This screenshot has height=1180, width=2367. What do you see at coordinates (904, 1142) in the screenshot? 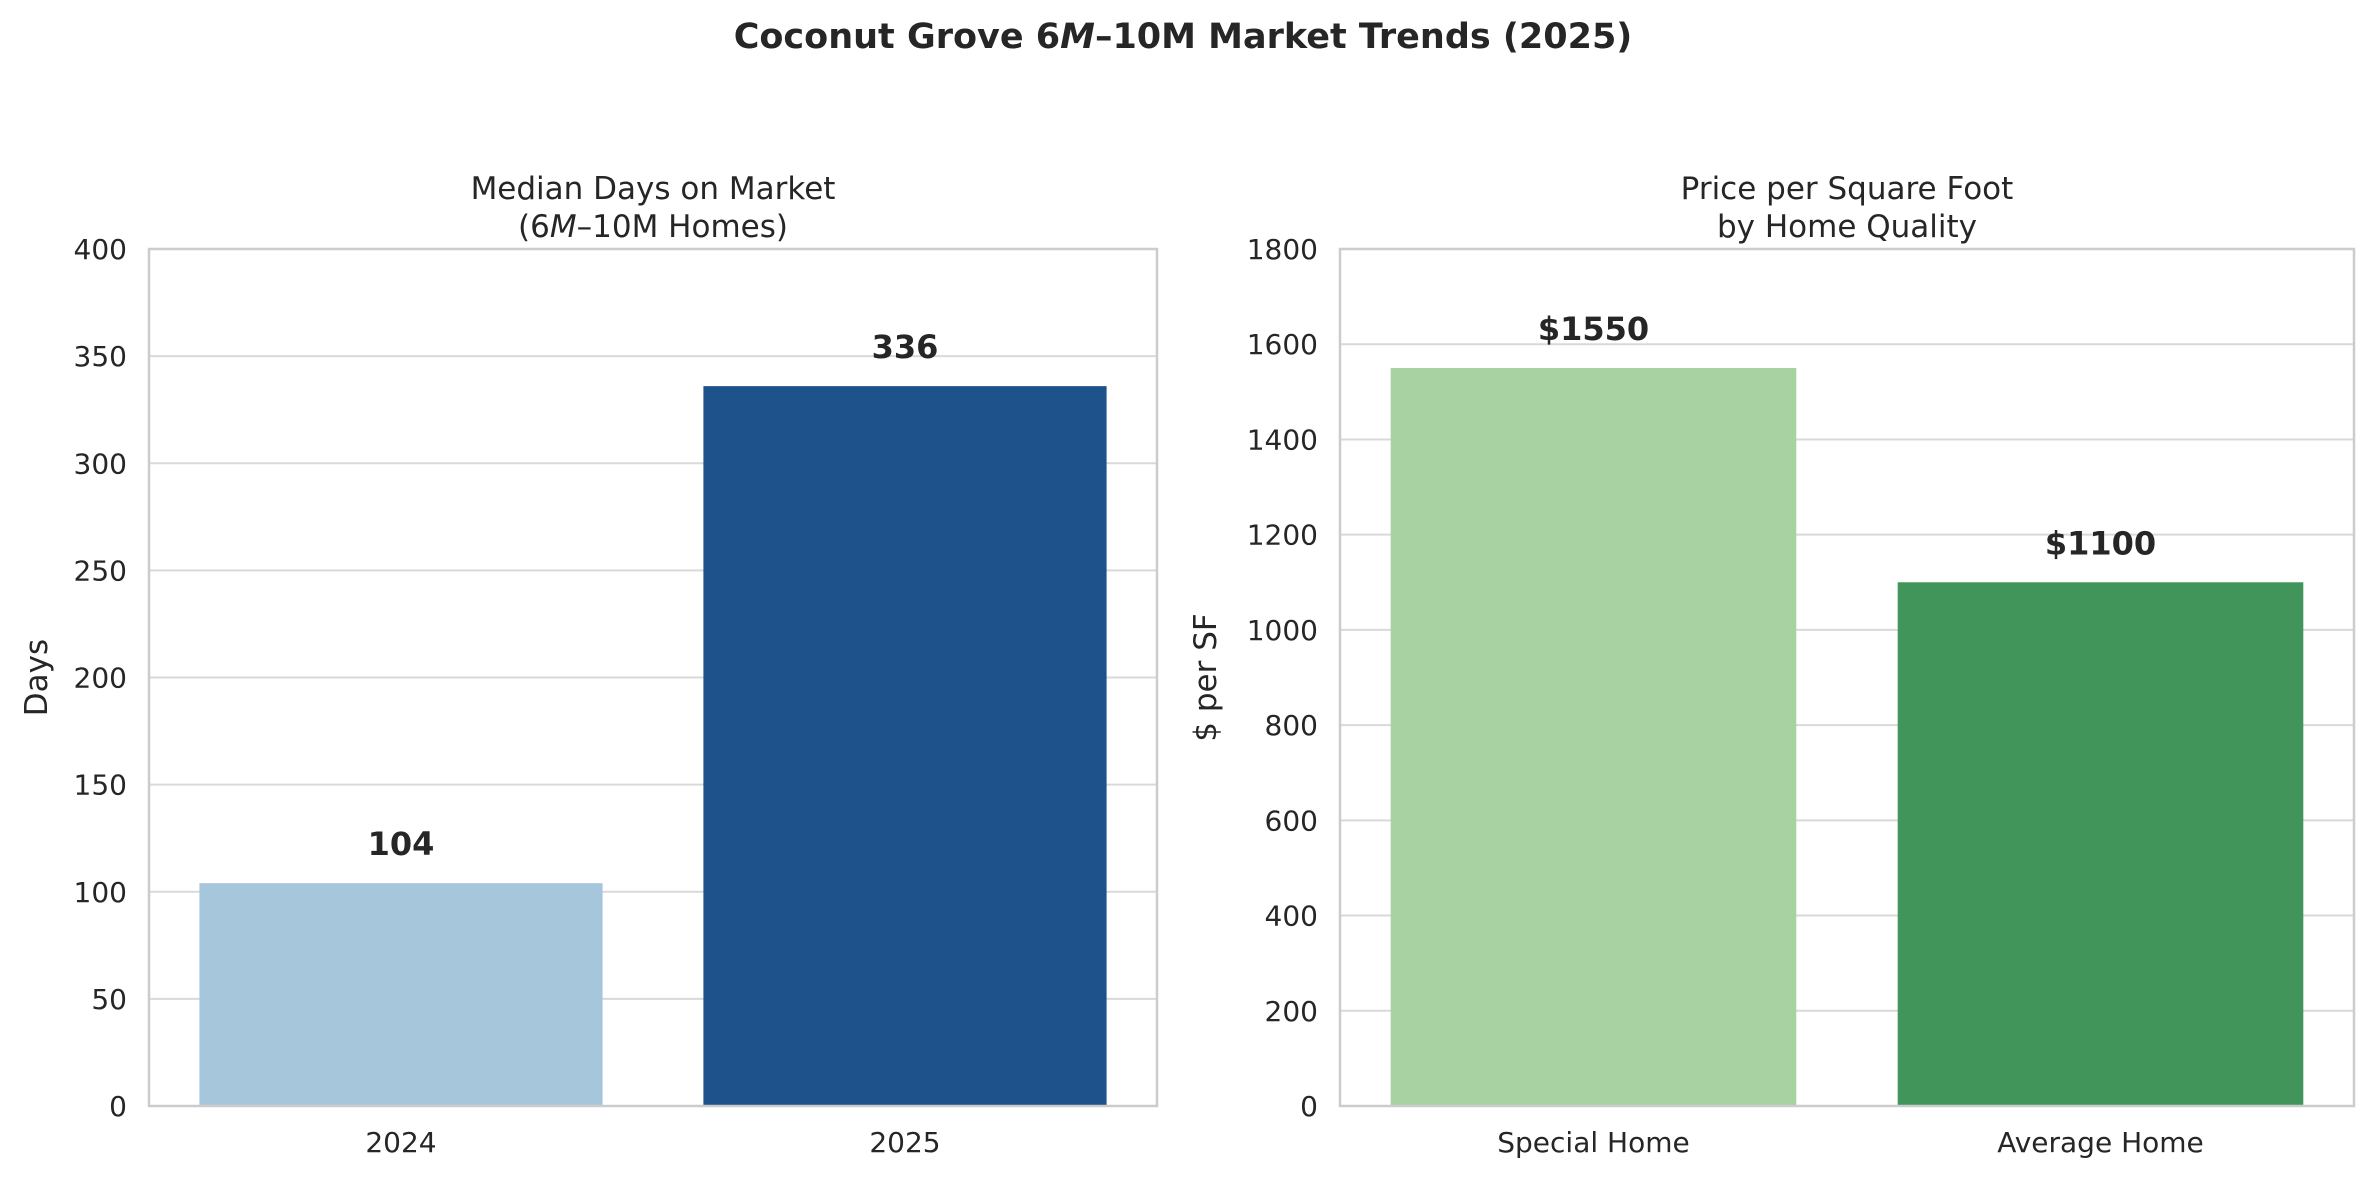
I see `days-on-market-xtick-label: 2025` at bounding box center [904, 1142].